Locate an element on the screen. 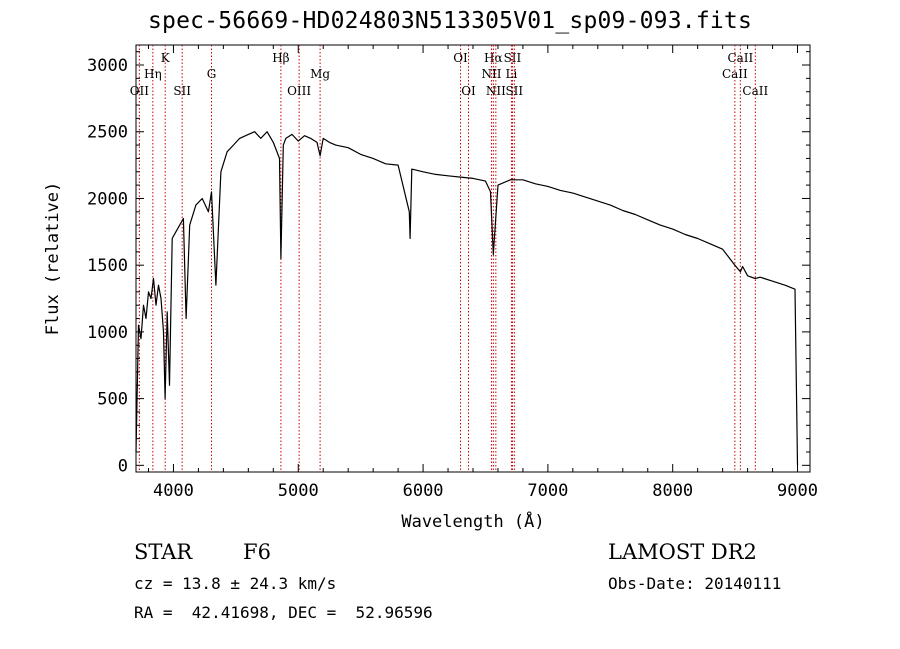 Image resolution: width=900 pixels, height=649 pixels. x-tick-label: 6000 is located at coordinates (423, 491).